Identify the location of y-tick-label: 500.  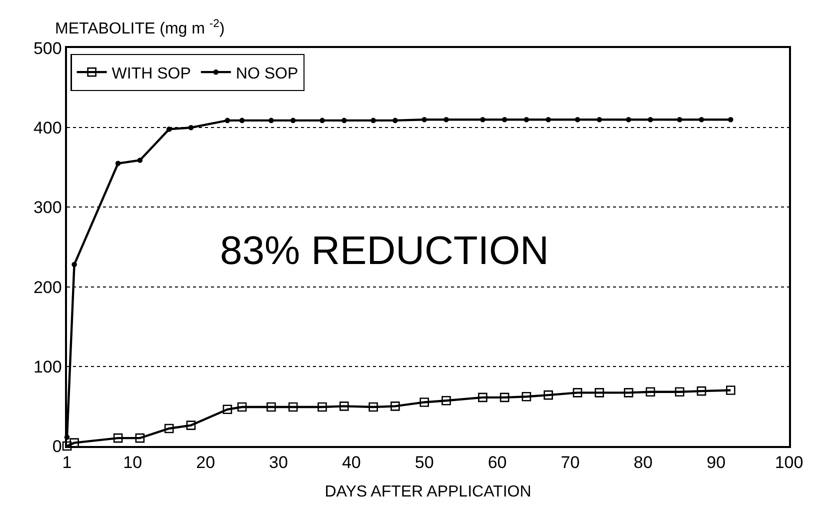
(47, 48).